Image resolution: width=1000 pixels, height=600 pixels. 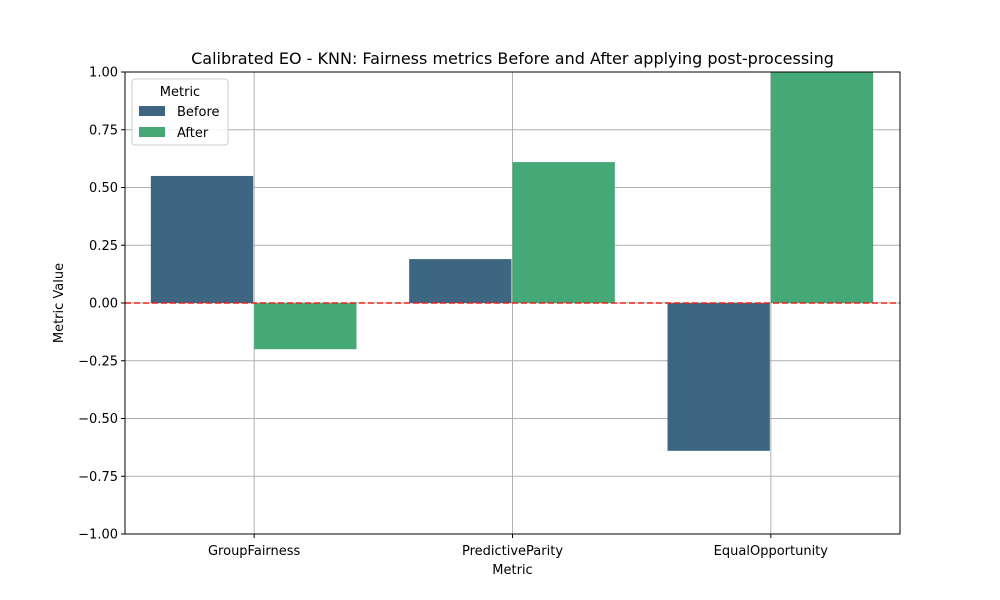 I want to click on y-tick-label: 0.25, so click(x=103, y=246).